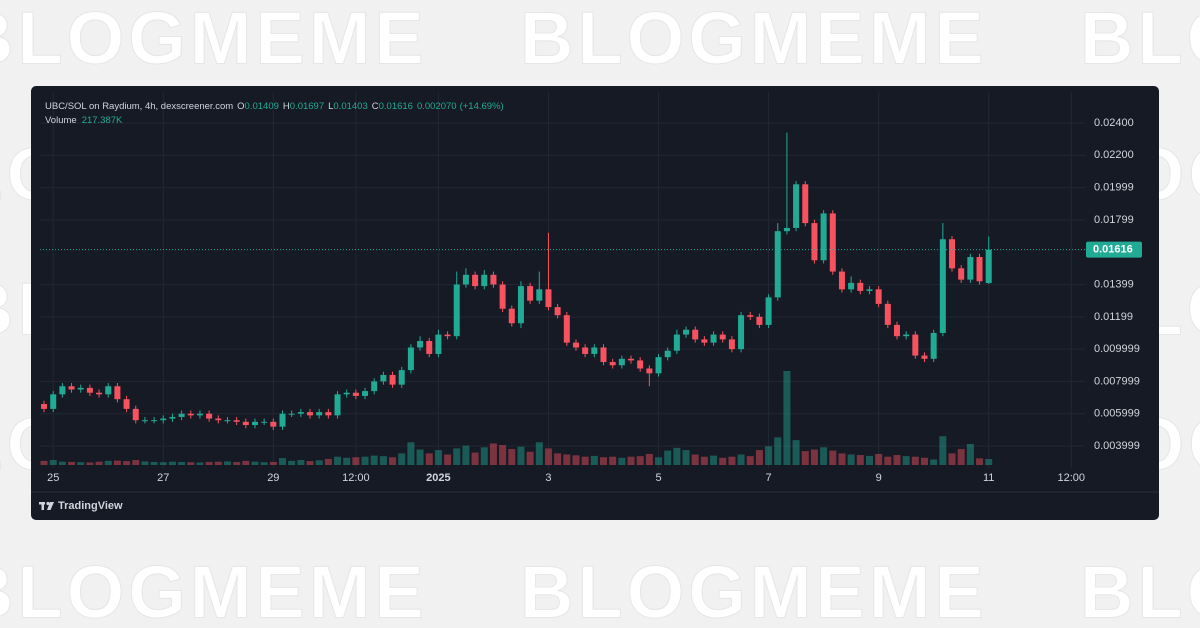  Describe the element at coordinates (1114, 220) in the screenshot. I see `y-tick-label: 0.01799` at that location.